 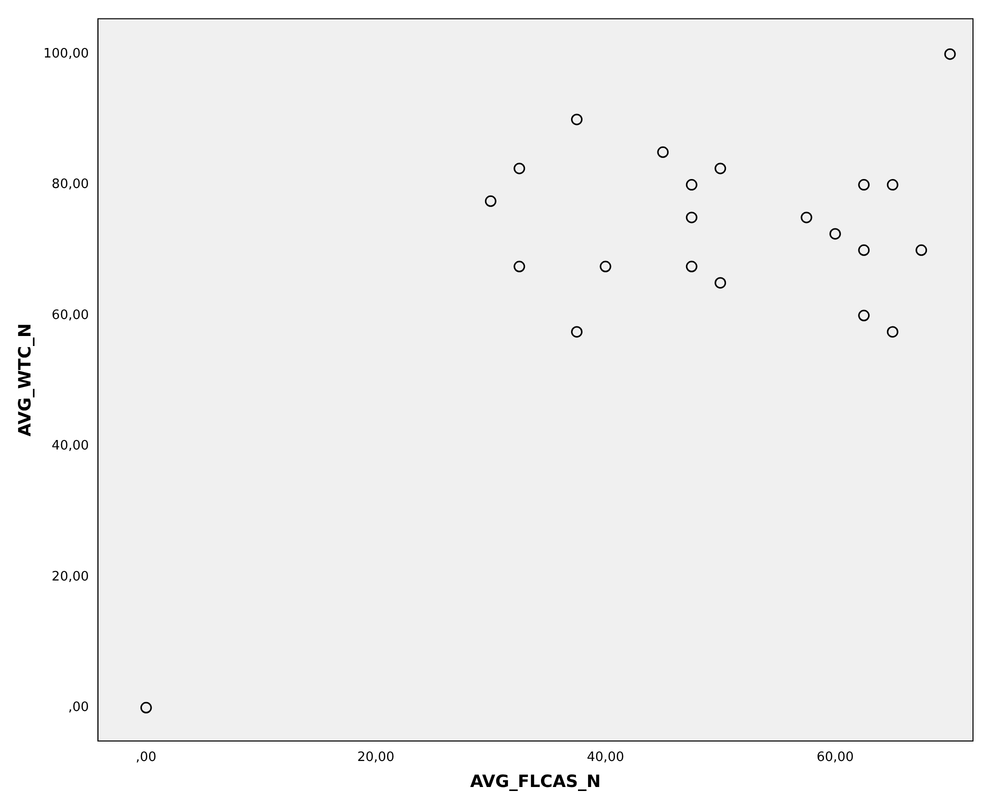 I want to click on y-axis-title: AVG_WTC_N, so click(x=26, y=379).